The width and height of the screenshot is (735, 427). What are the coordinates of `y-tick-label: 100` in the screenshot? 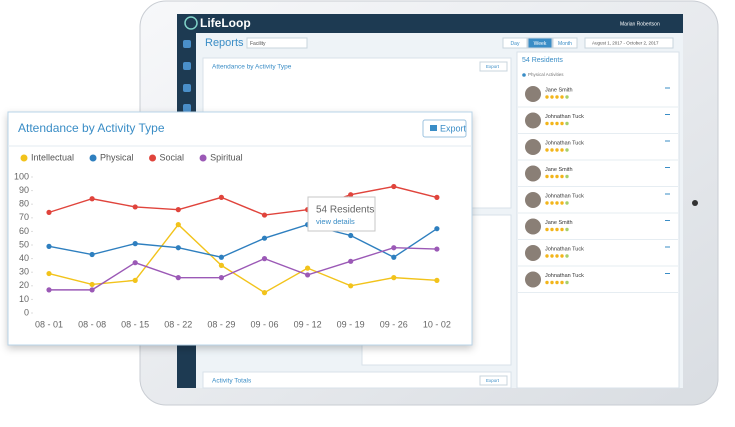 It's located at (21, 176).